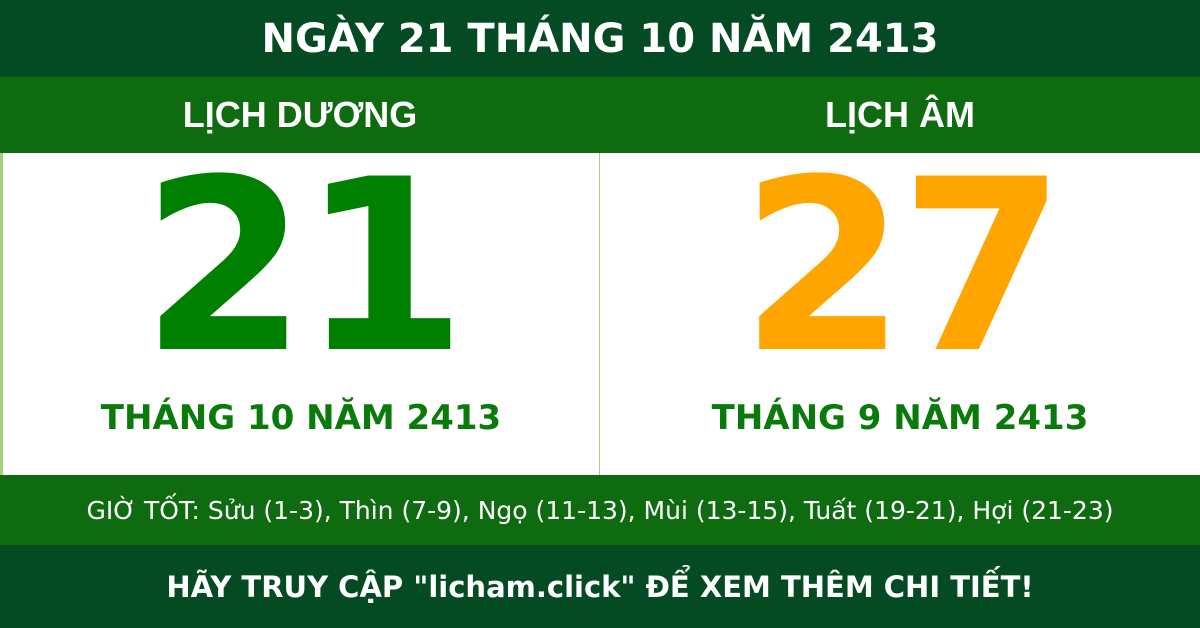  Describe the element at coordinates (900, 114) in the screenshot. I see `lunar-heading: LỊCH ÂM` at that location.